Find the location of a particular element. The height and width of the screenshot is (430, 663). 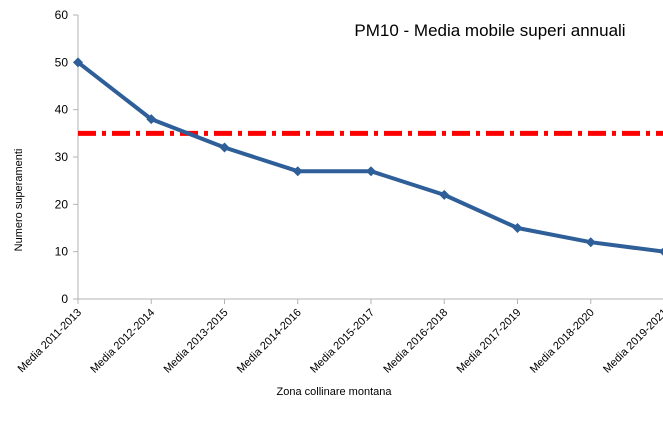

x-tick-label: Media 2016-2018 is located at coordinates (415, 341).